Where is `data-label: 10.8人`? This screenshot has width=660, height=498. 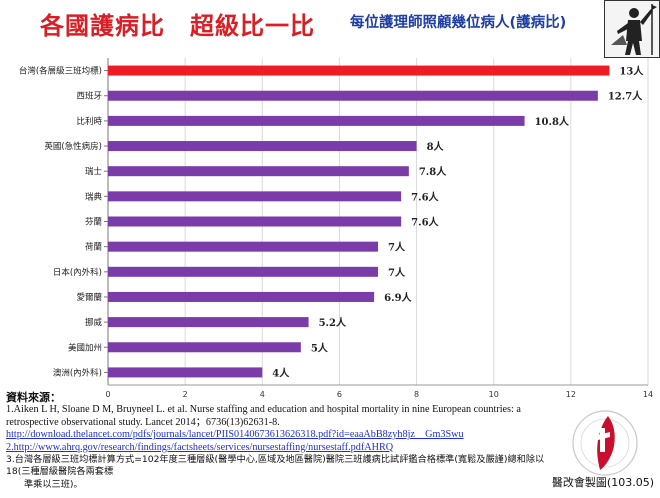
data-label: 10.8人 is located at coordinates (552, 121).